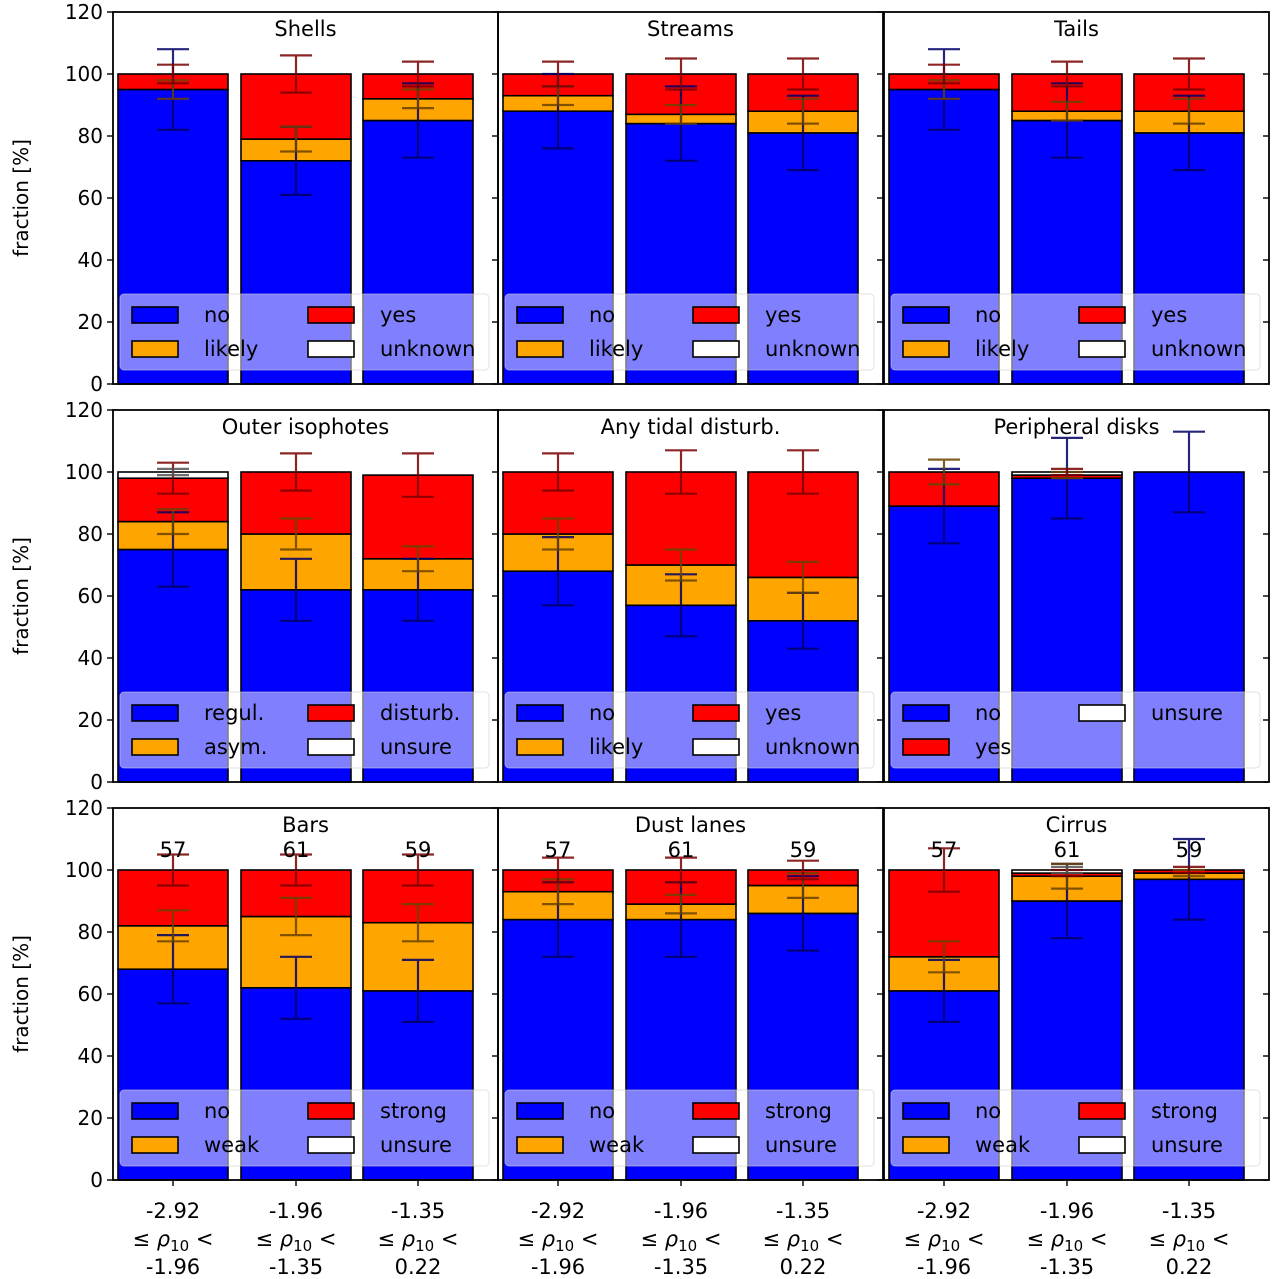 Image resolution: width=1276 pixels, height=1279 pixels. What do you see at coordinates (96, 384) in the screenshot?
I see `ytick-label: 0` at bounding box center [96, 384].